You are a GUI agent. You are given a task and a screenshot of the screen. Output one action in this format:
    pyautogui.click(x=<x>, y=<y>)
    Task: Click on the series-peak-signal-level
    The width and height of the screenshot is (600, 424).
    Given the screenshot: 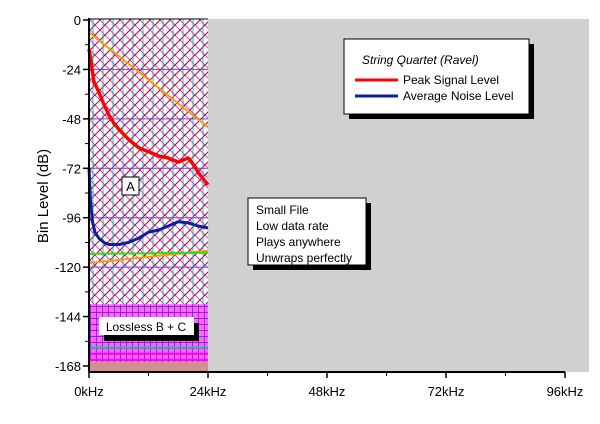 What is the action you would take?
    pyautogui.click(x=148, y=117)
    